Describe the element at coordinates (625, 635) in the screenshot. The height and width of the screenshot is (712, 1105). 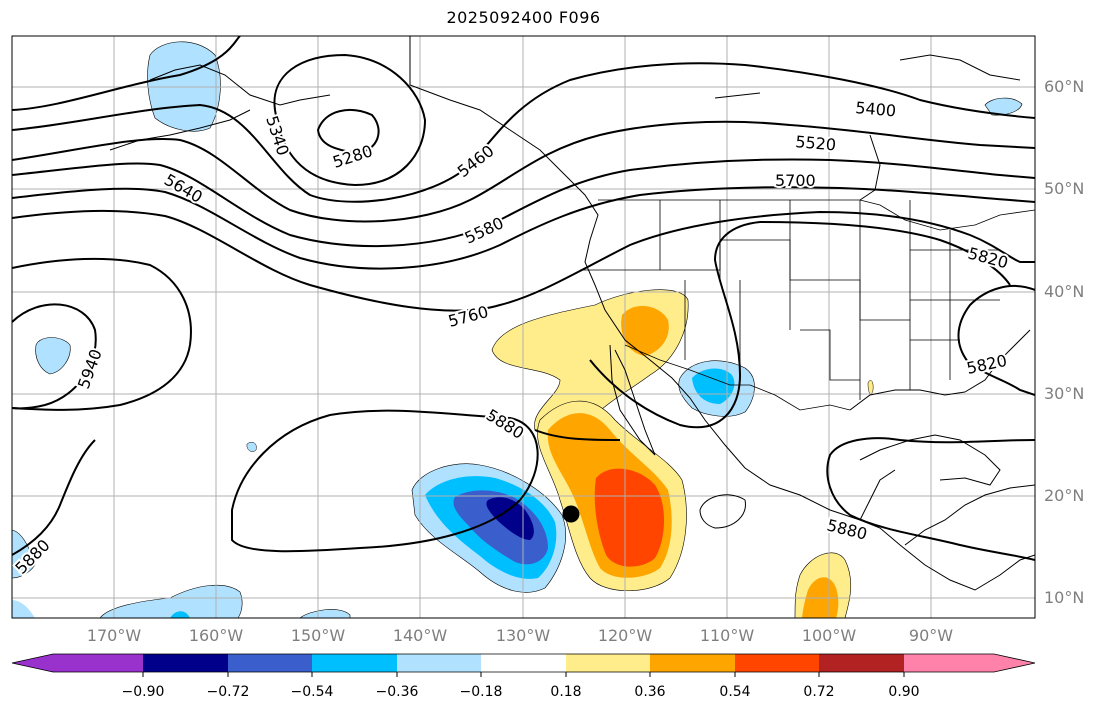
I see `lon-label-120w: 120°W` at that location.